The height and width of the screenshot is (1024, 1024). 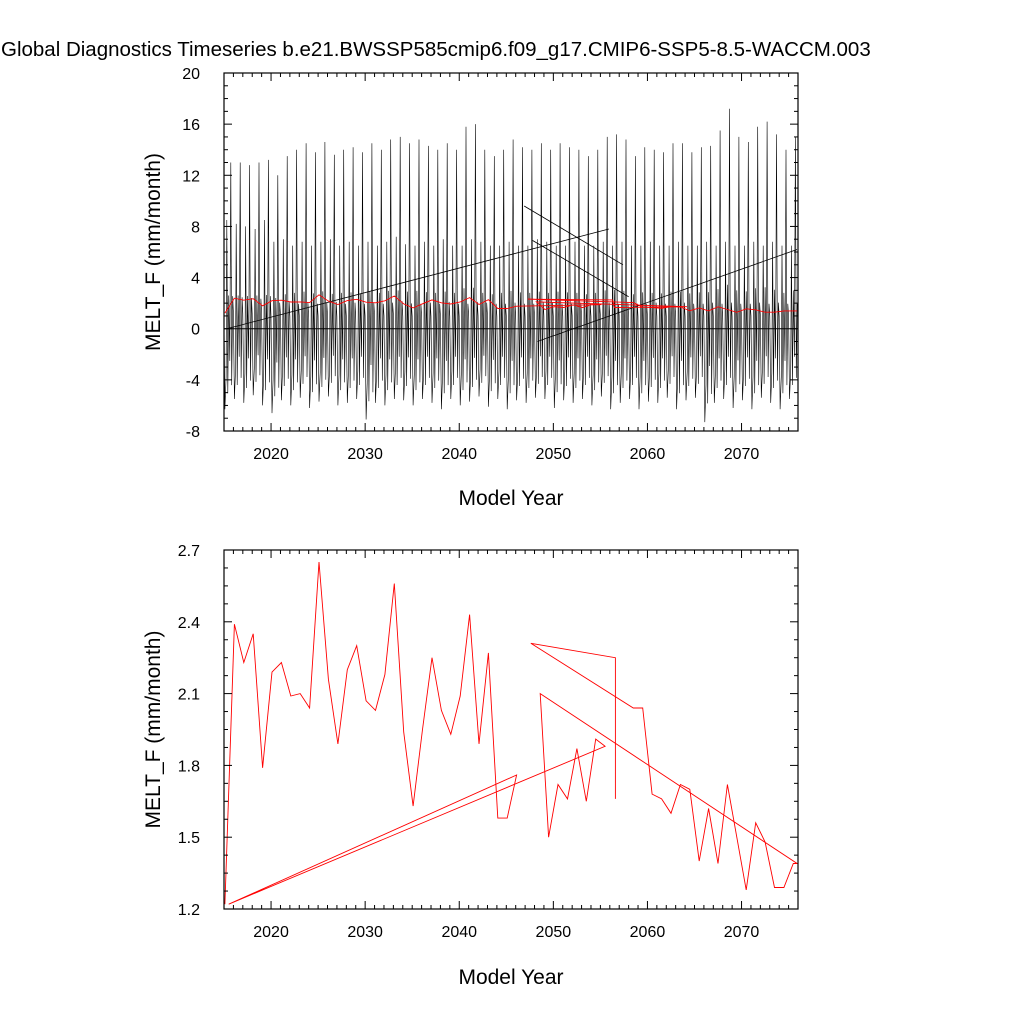 What do you see at coordinates (511, 304) in the screenshot?
I see `annual-mean-line` at bounding box center [511, 304].